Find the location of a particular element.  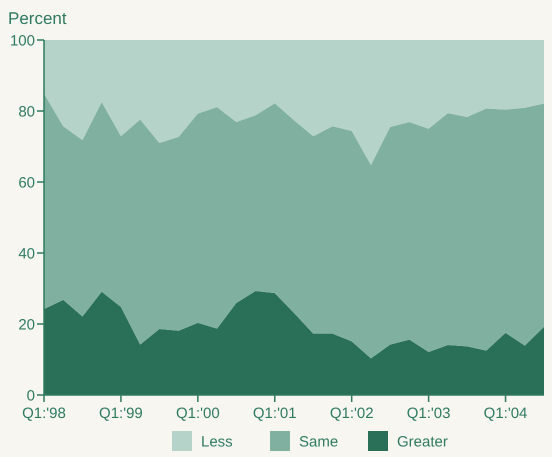

x-tick-label: Q1:'01 is located at coordinates (274, 413).